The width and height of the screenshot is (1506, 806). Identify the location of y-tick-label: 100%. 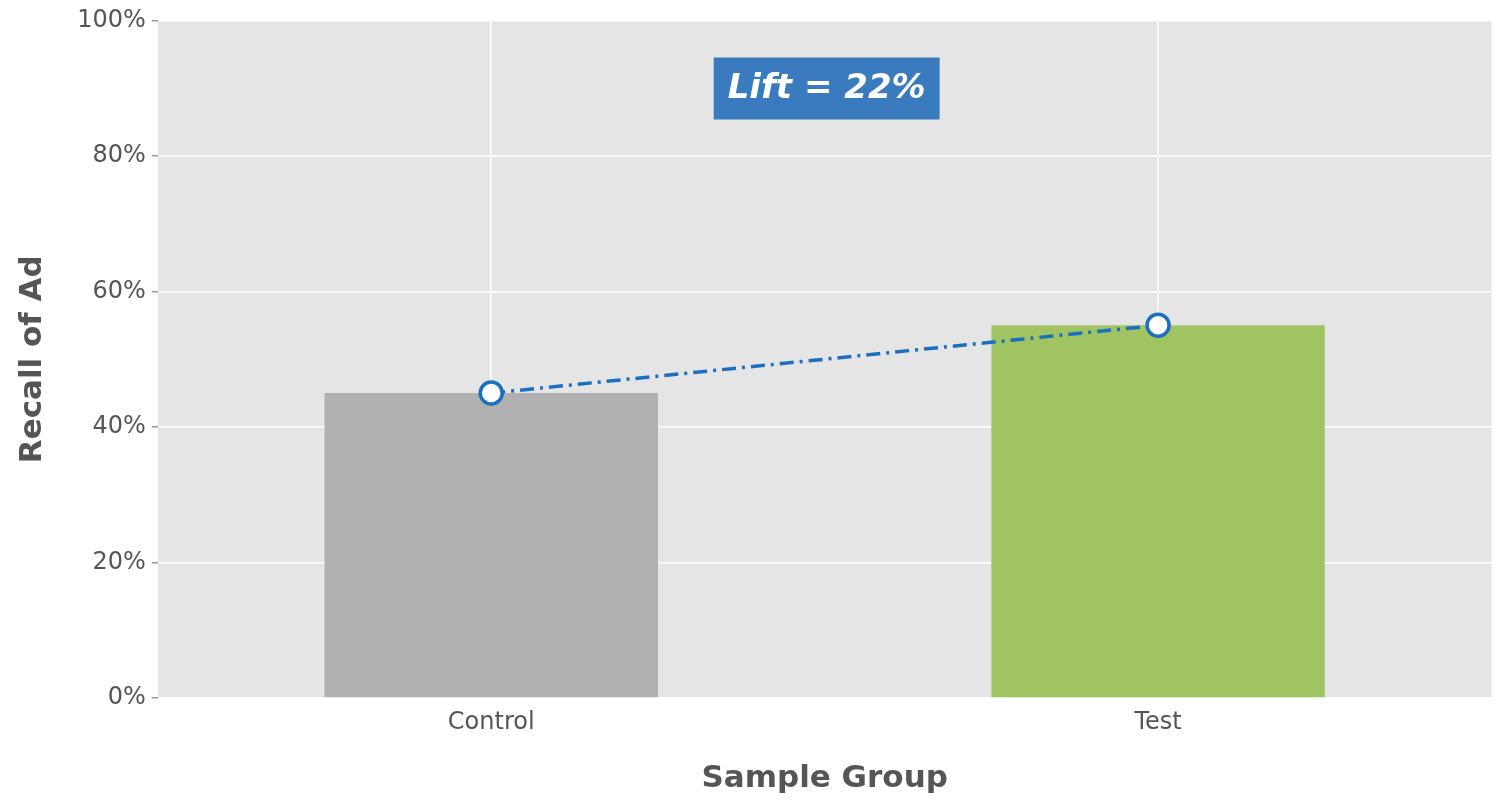
(111, 18).